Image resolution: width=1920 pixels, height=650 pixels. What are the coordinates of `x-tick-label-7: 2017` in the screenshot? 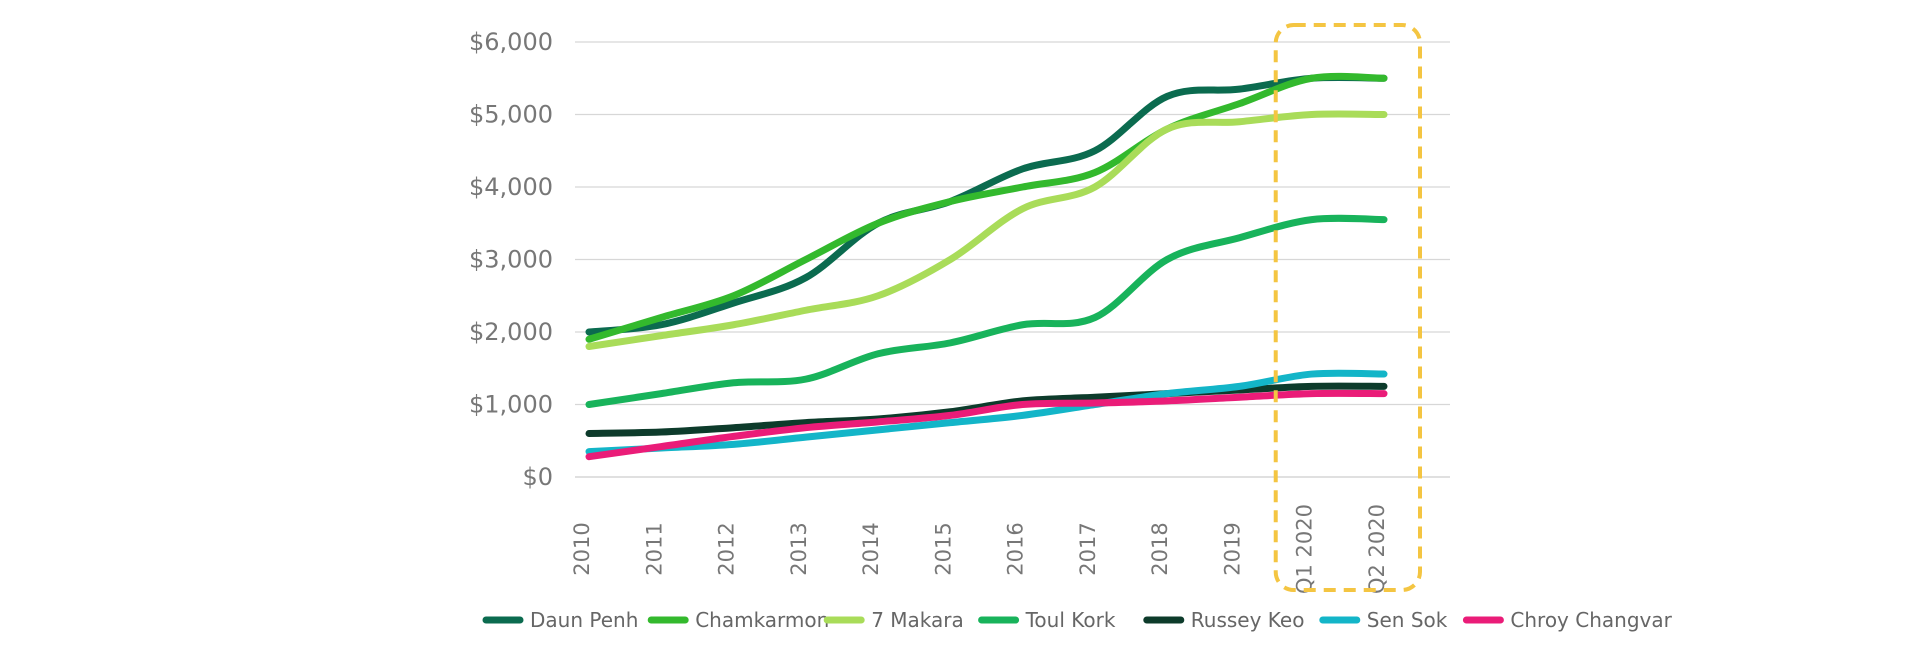 It's located at (1088, 548).